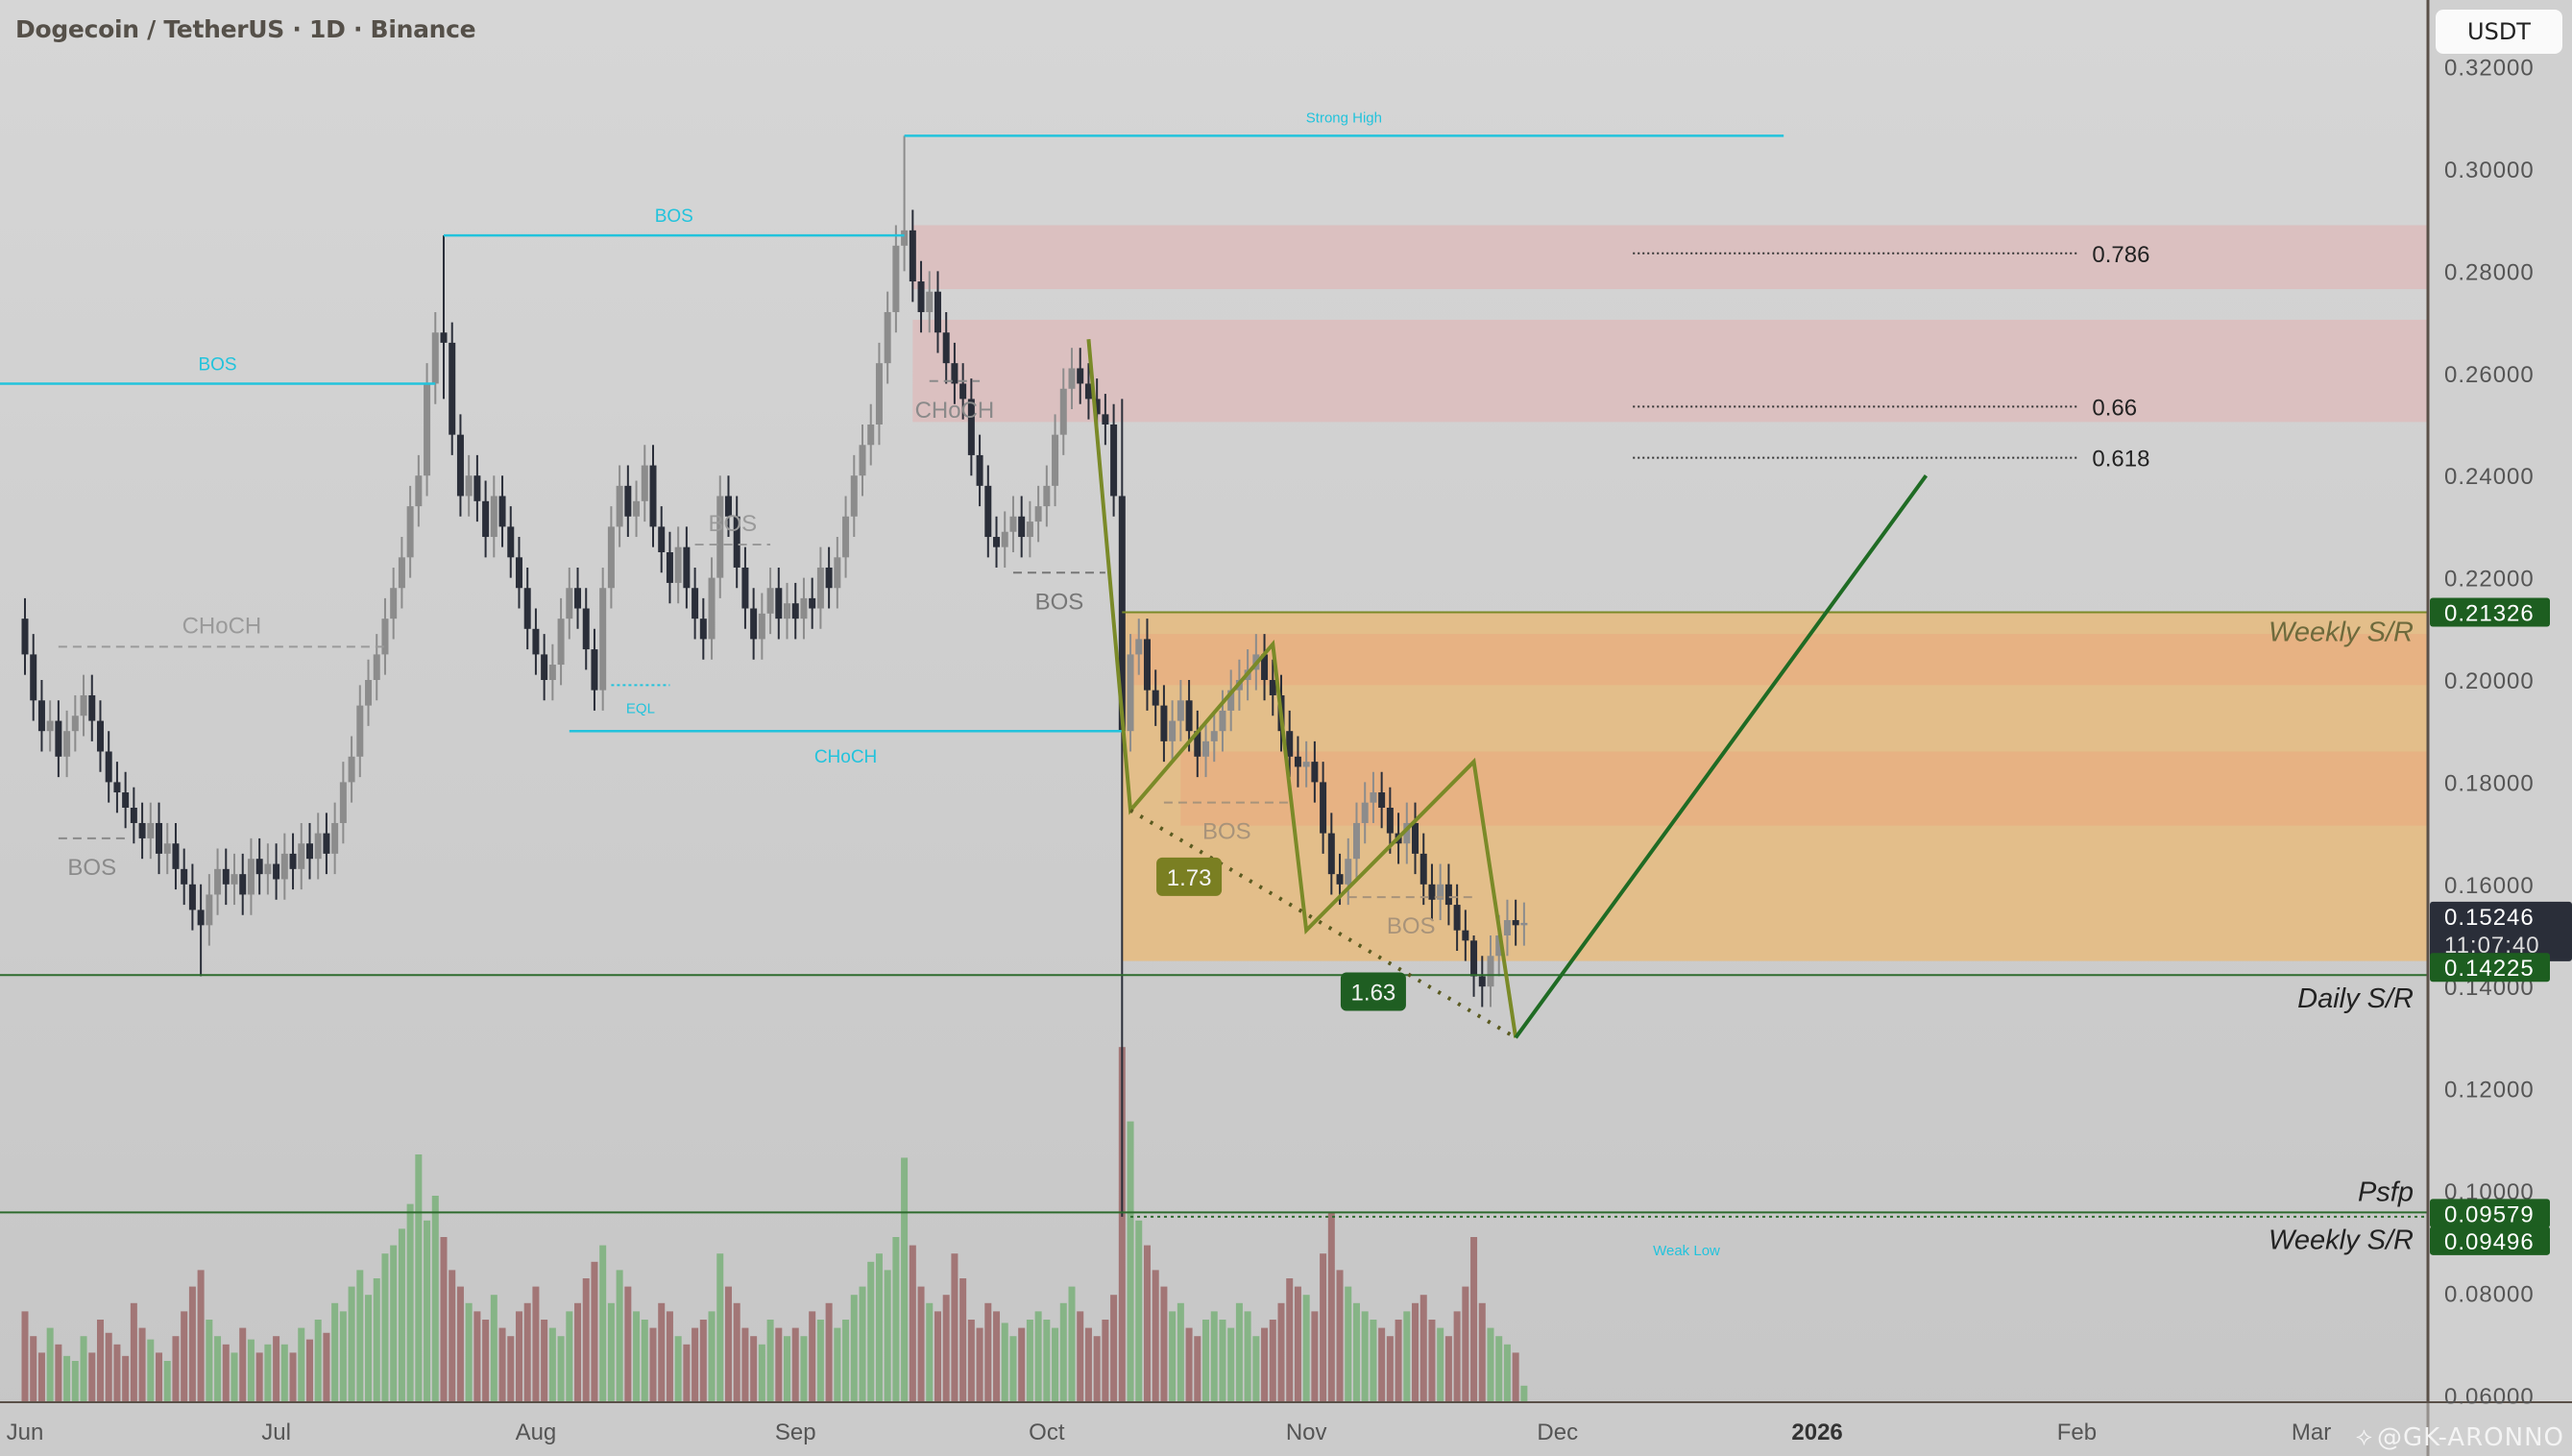  I want to click on watermark-text: @GK-ARONNO, so click(2470, 1437).